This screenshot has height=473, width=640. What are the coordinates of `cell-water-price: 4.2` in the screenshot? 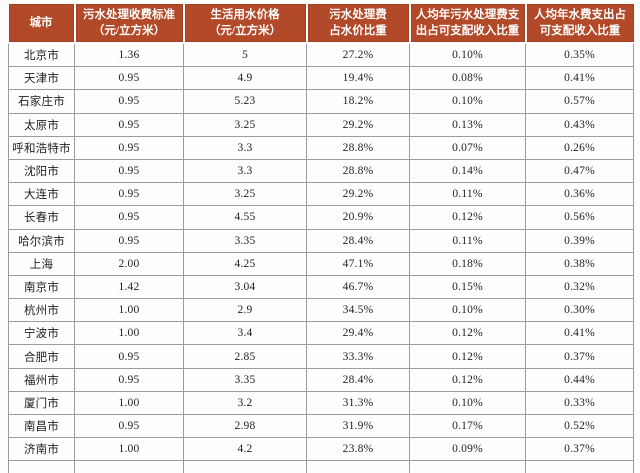 It's located at (245, 449).